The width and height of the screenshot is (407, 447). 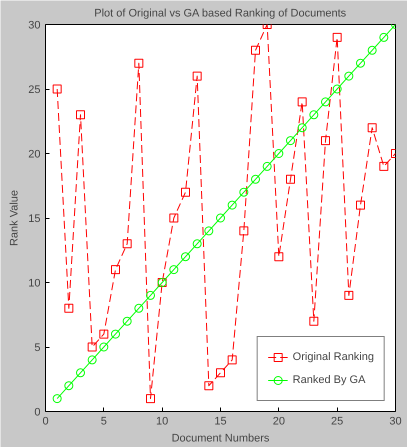 I want to click on y-tick-label: 30, so click(x=34, y=26).